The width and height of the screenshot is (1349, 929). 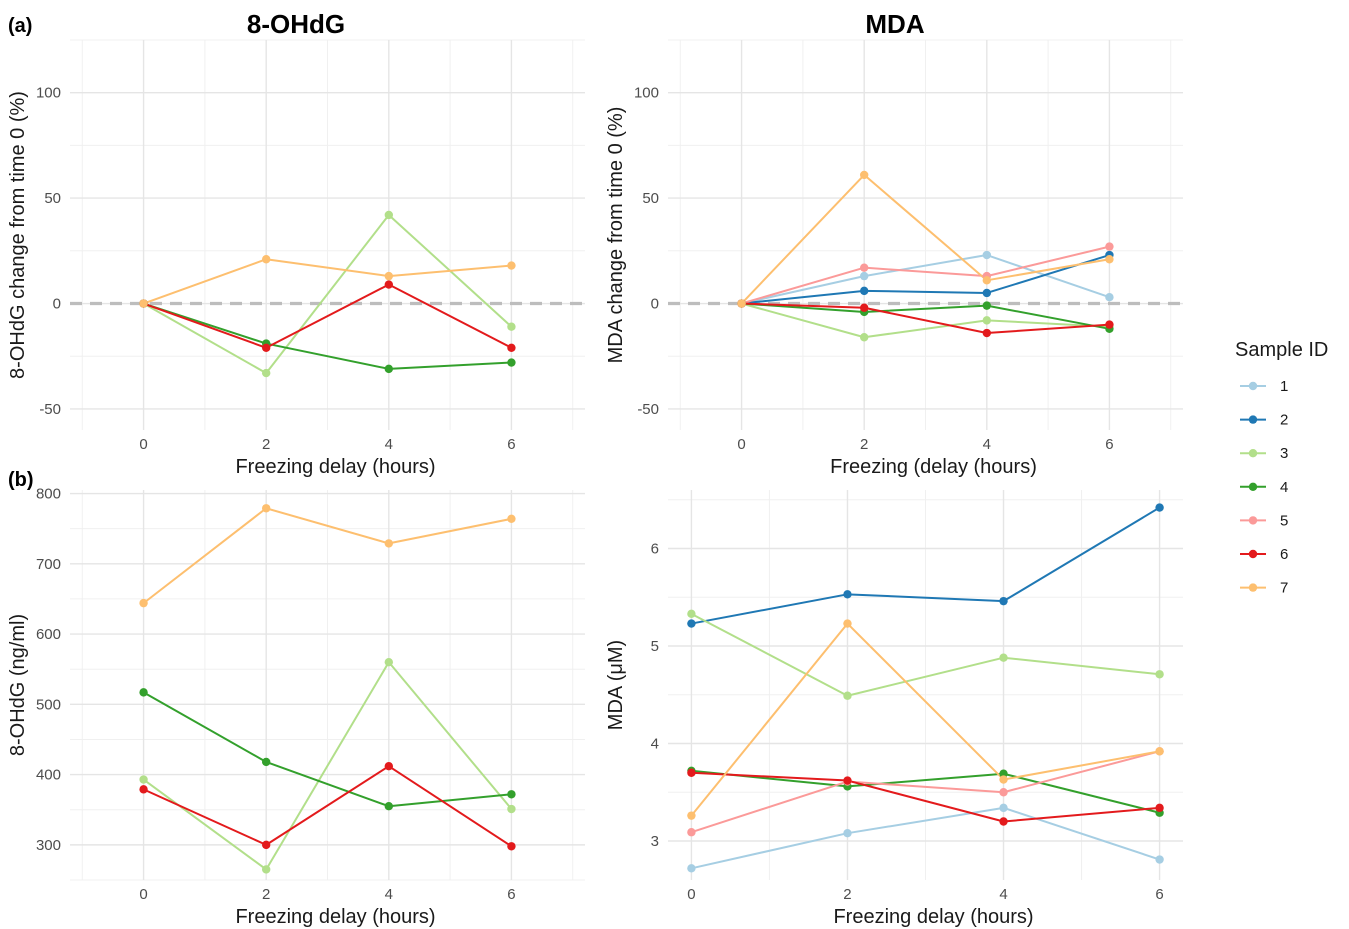 I want to click on chart-0-x-tick-label: 2, so click(x=266, y=444).